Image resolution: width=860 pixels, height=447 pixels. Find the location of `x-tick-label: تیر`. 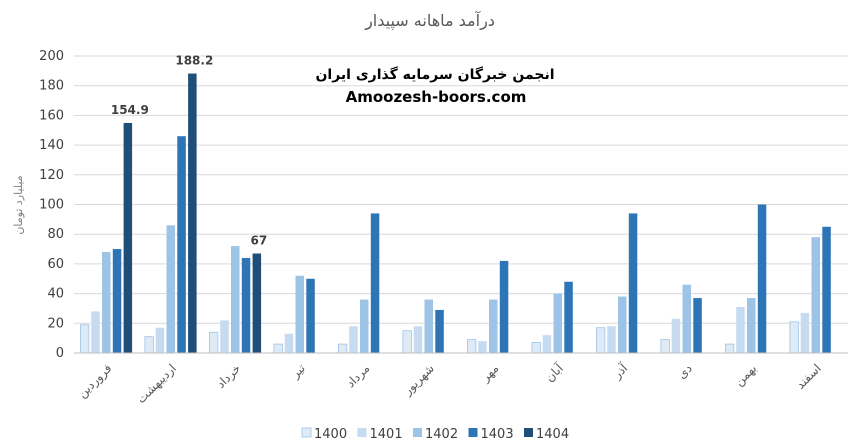

x-tick-label: تیر is located at coordinates (298, 371).